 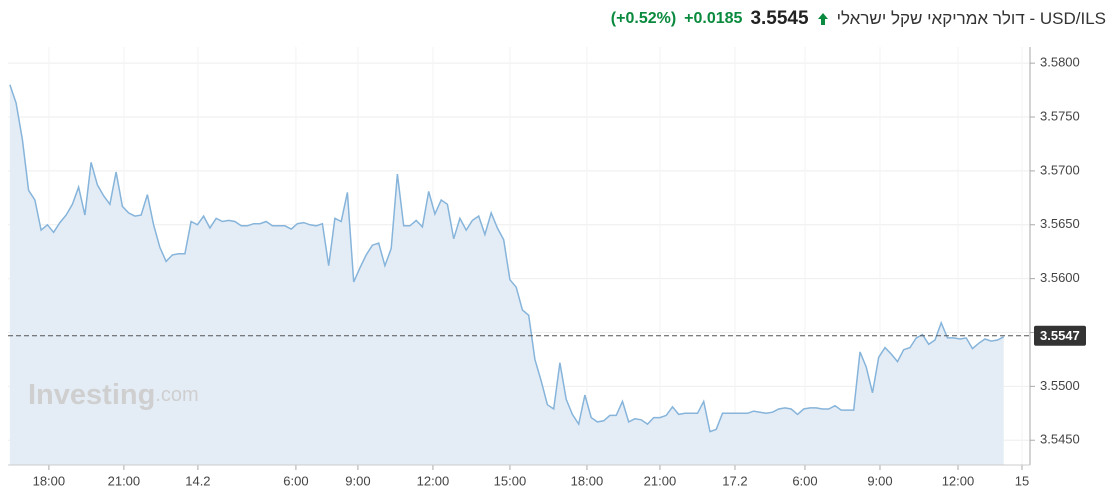 I want to click on y-tick-label: 3.5800, so click(x=1060, y=62).